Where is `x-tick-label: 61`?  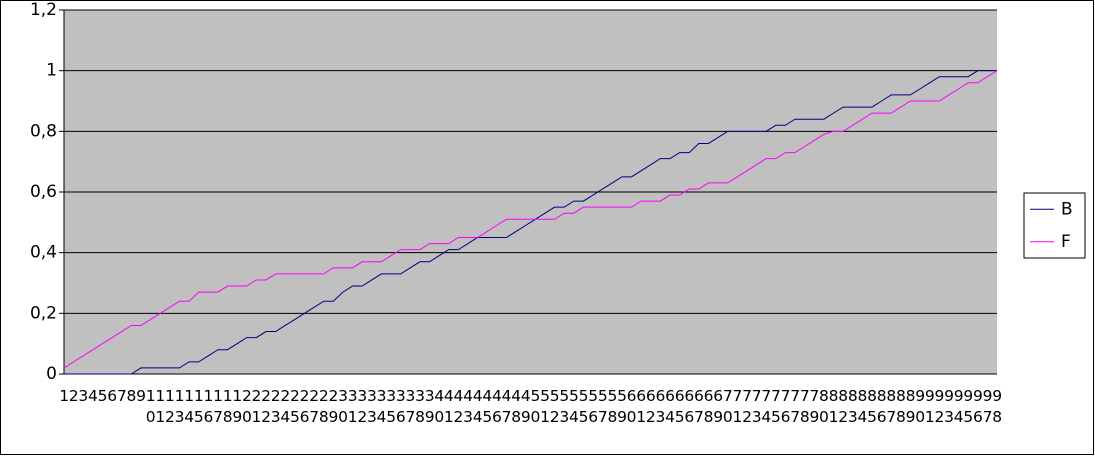 x-tick-label: 61 is located at coordinates (641, 406).